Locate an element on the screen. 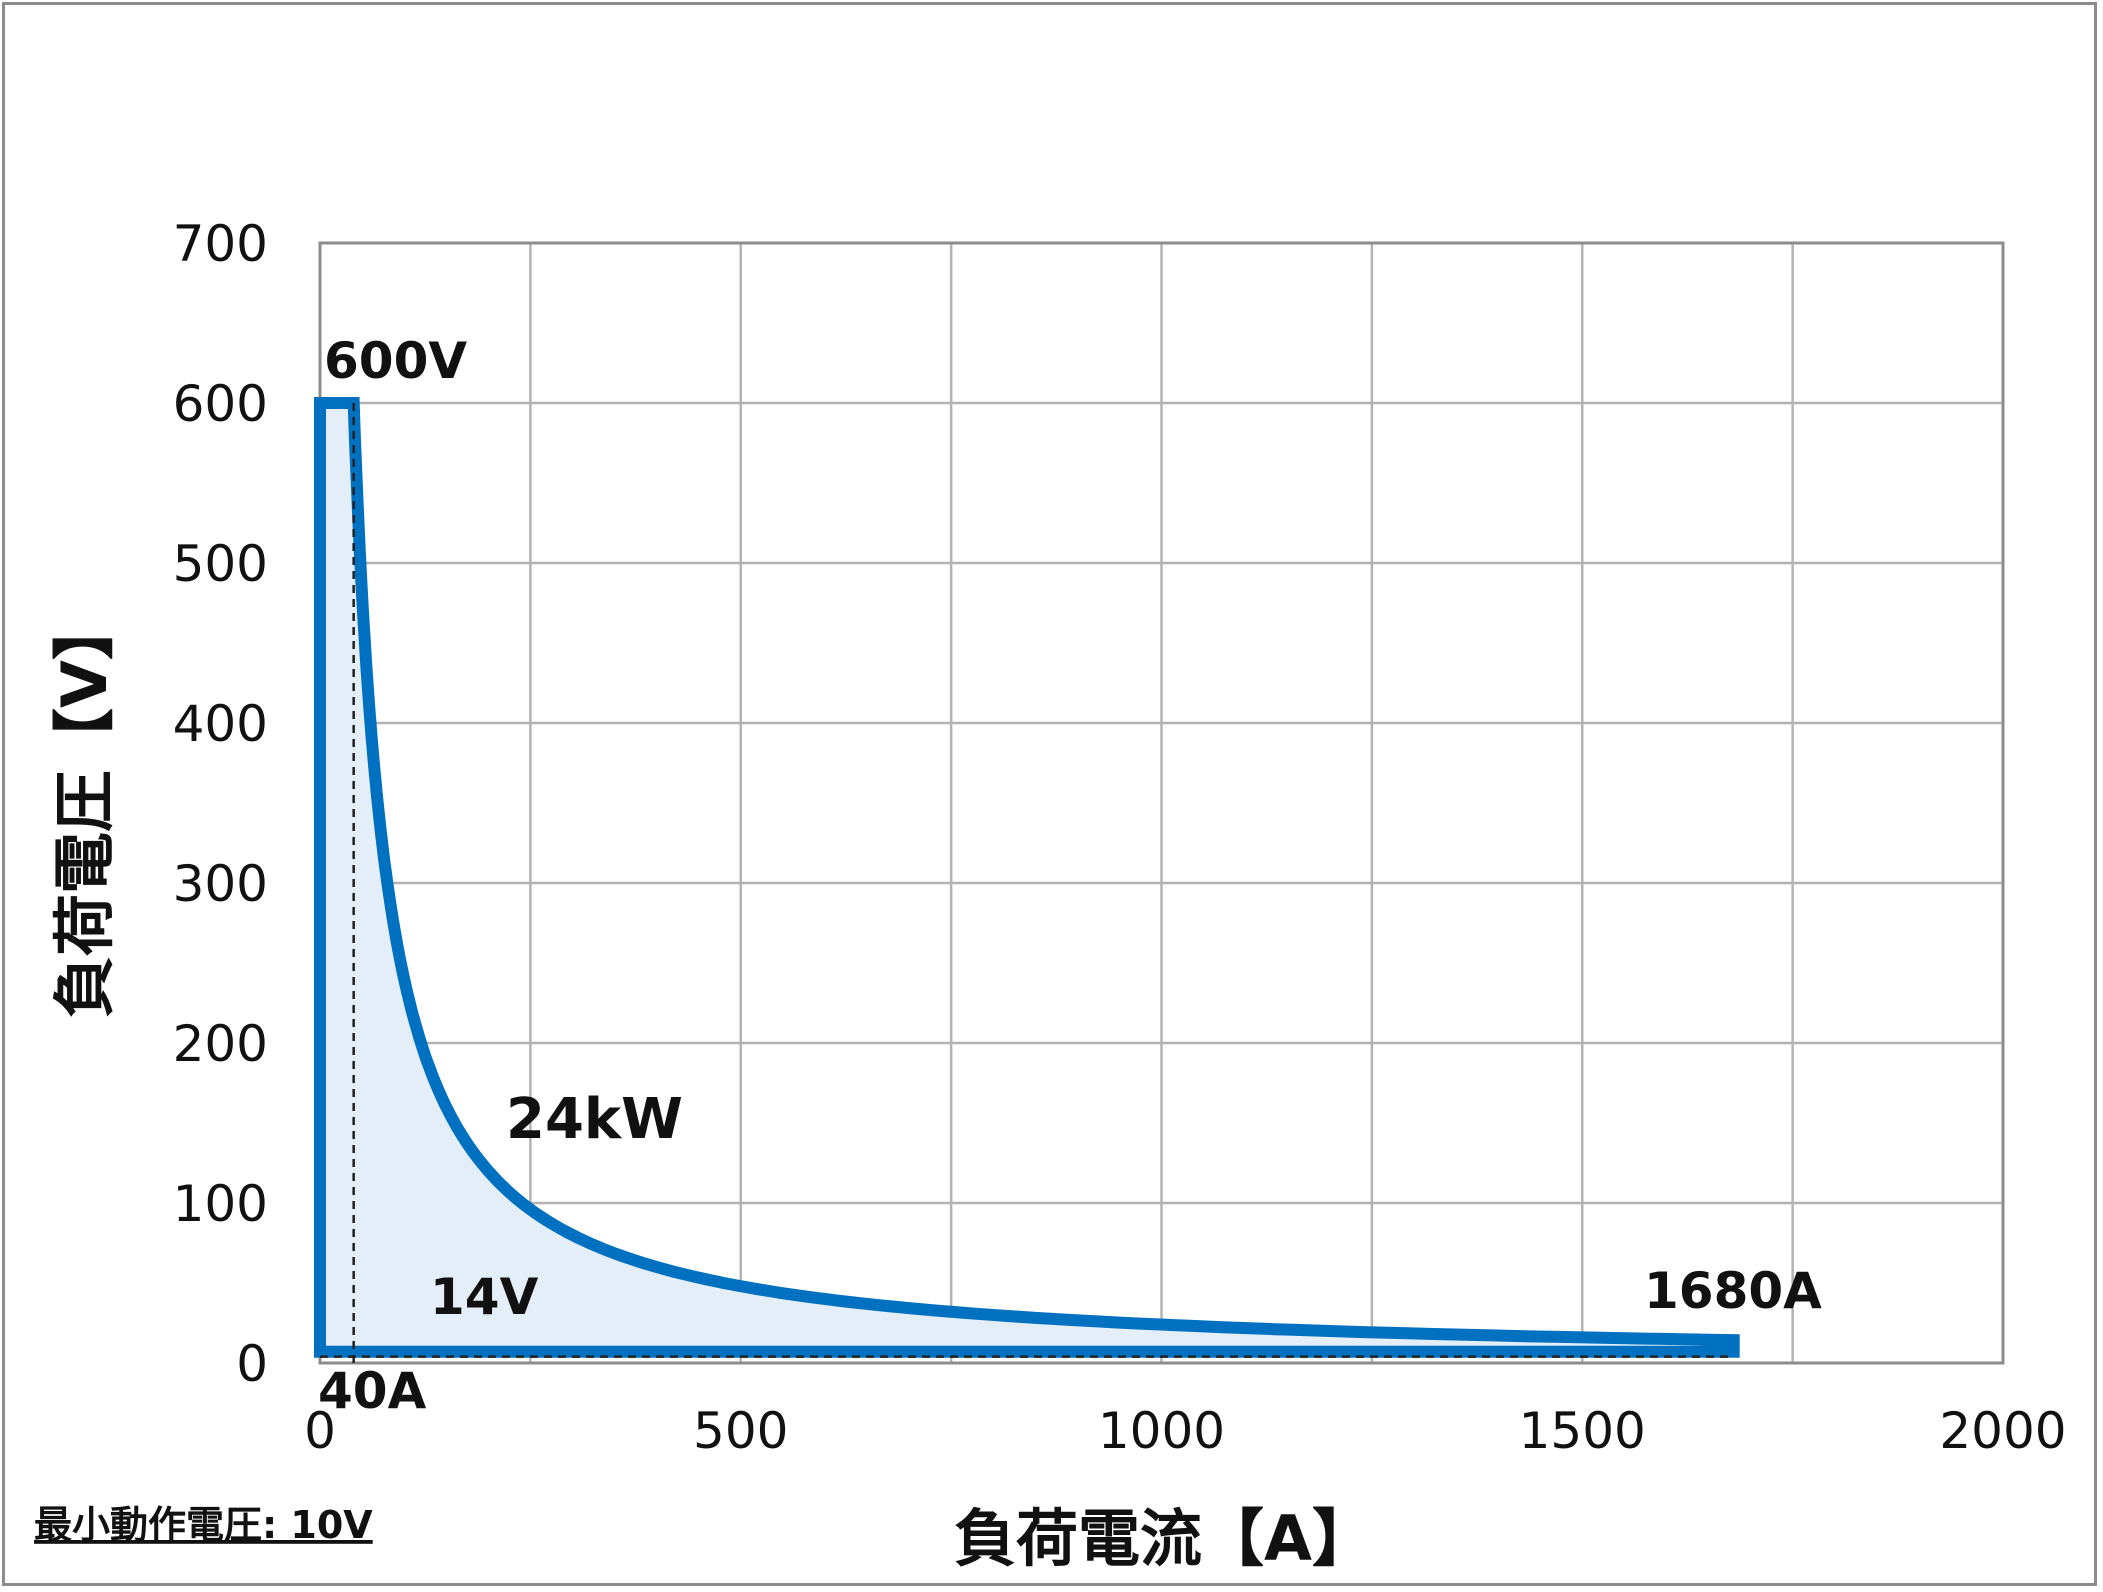 The height and width of the screenshot is (1592, 2103). y-tick-label: 0 is located at coordinates (252, 1364).